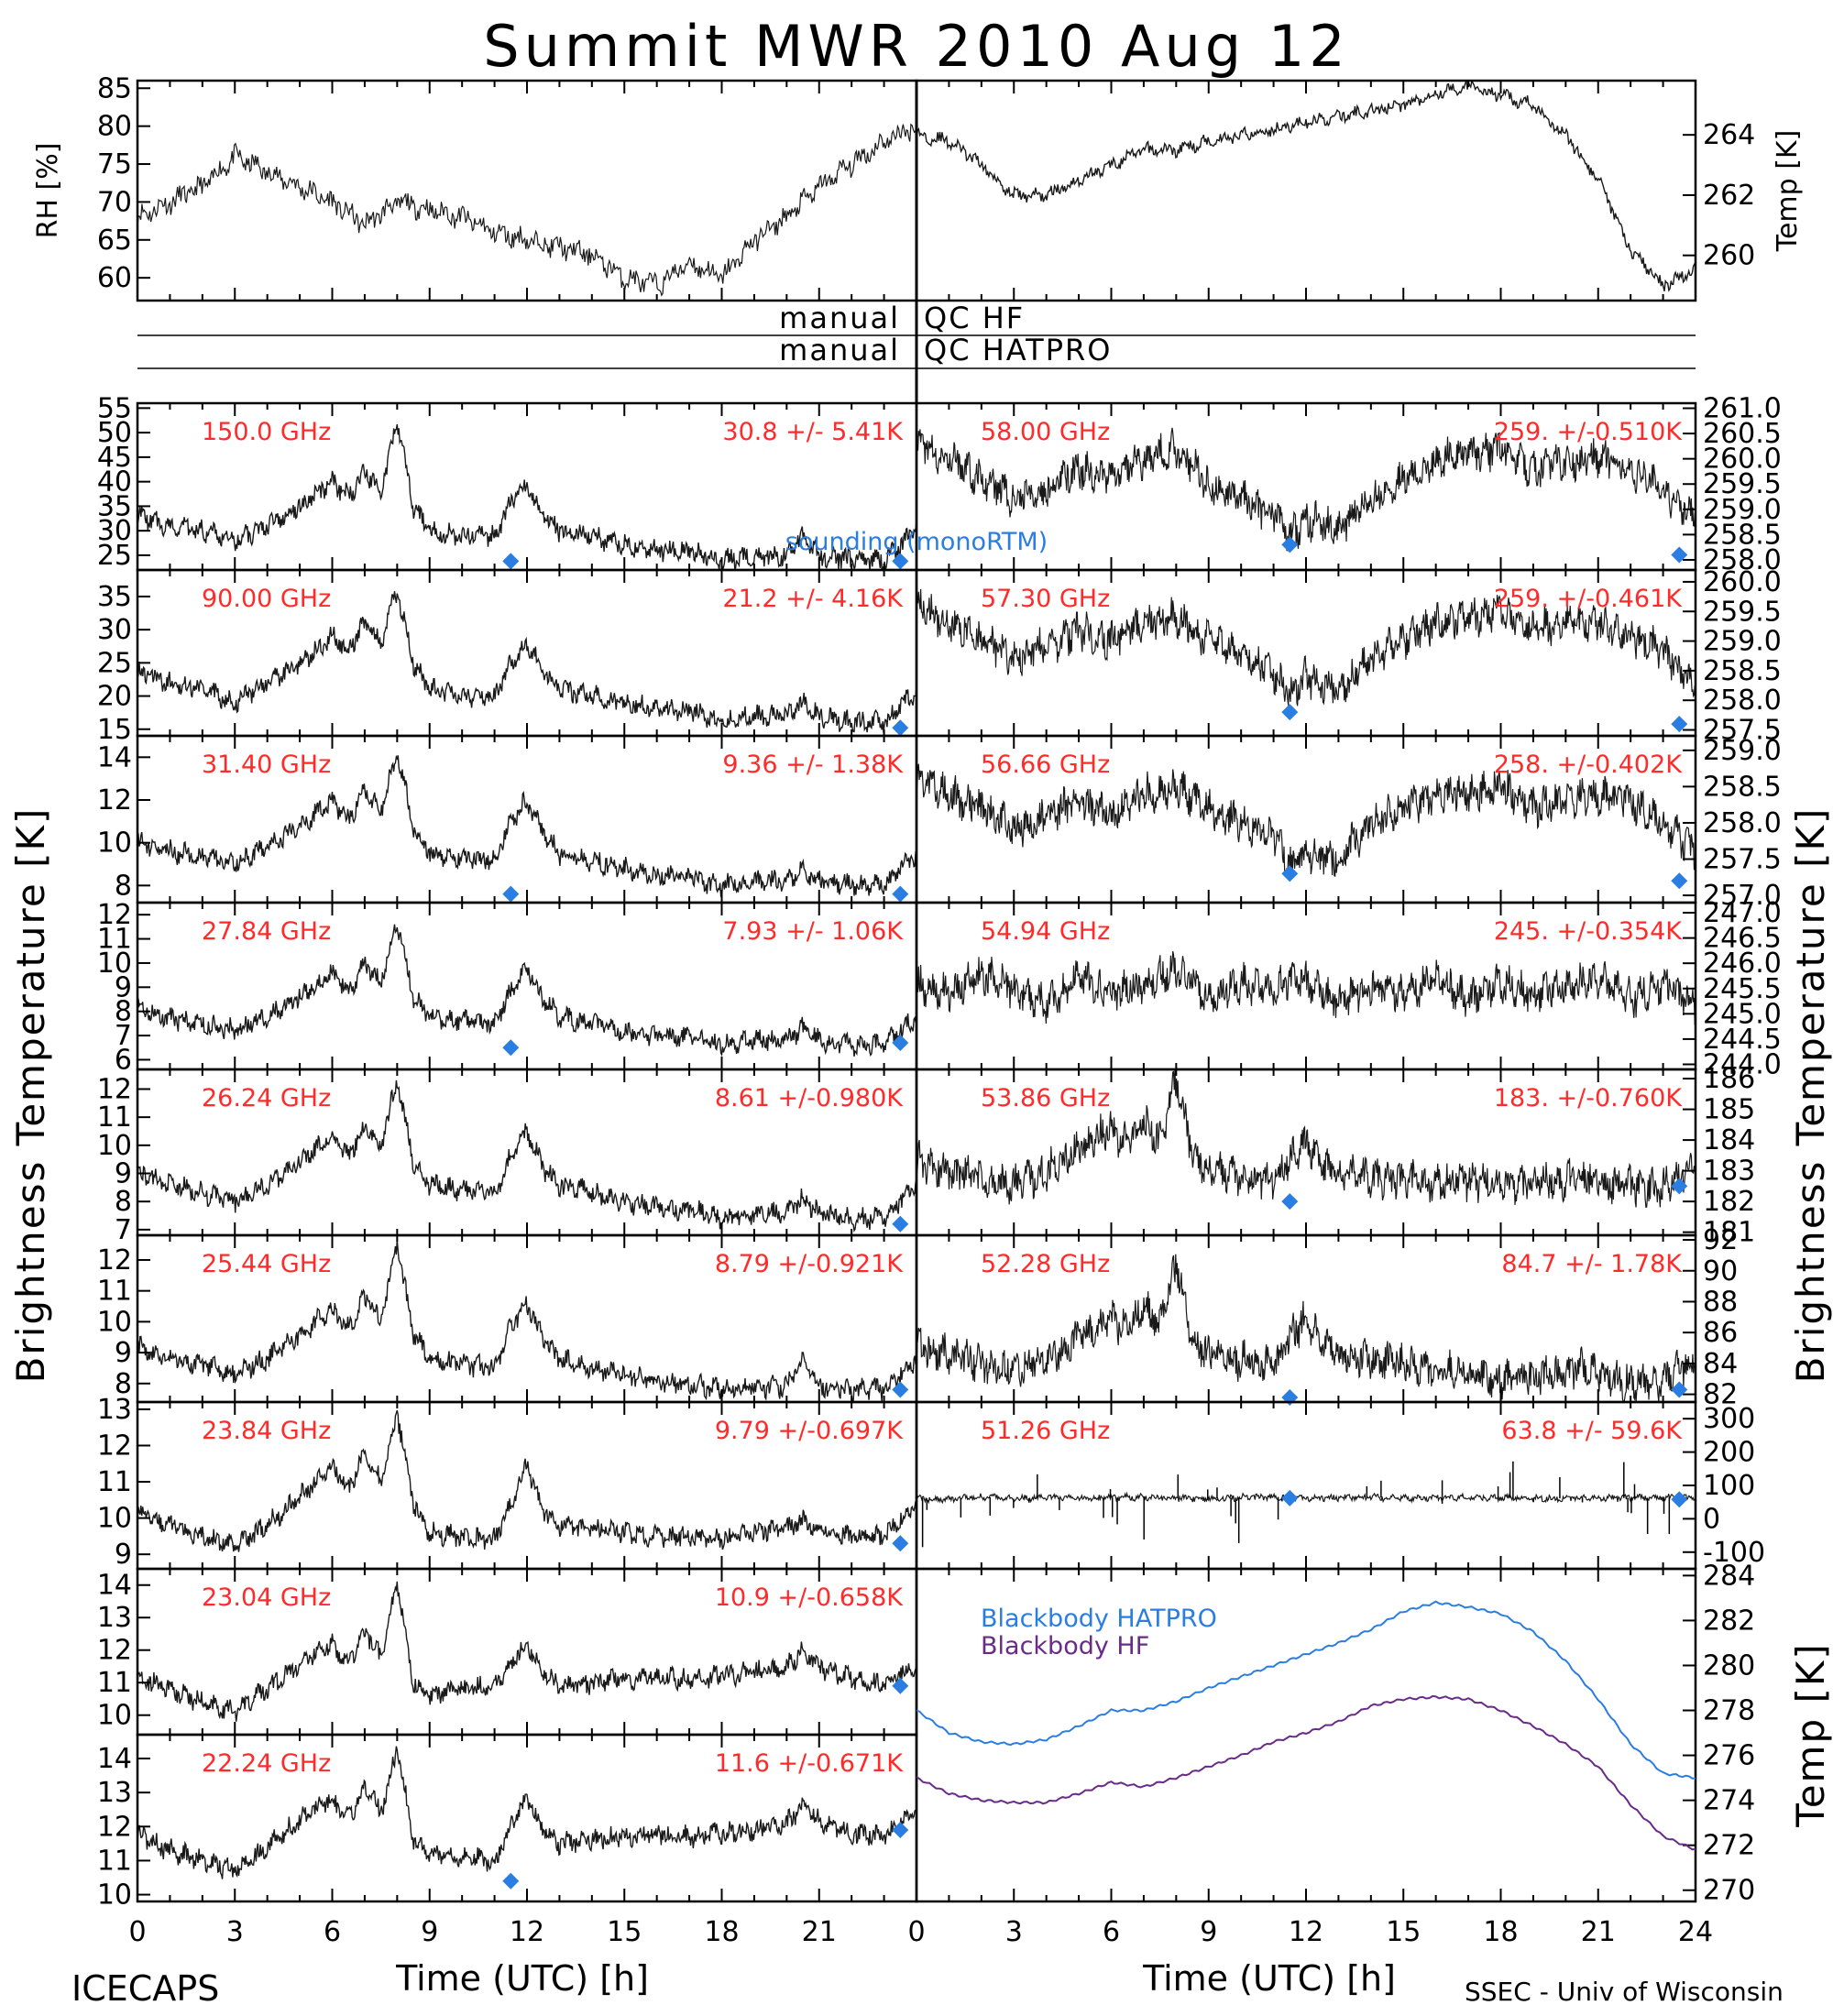  Describe the element at coordinates (1729, 1621) in the screenshot. I see `y-tick-label: 282` at that location.